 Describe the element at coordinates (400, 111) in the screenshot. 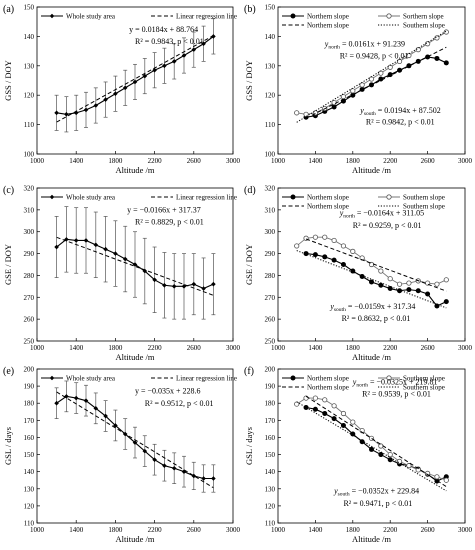

I see `regression-annotation: ysouth = 0.0194x + 87.502` at that location.